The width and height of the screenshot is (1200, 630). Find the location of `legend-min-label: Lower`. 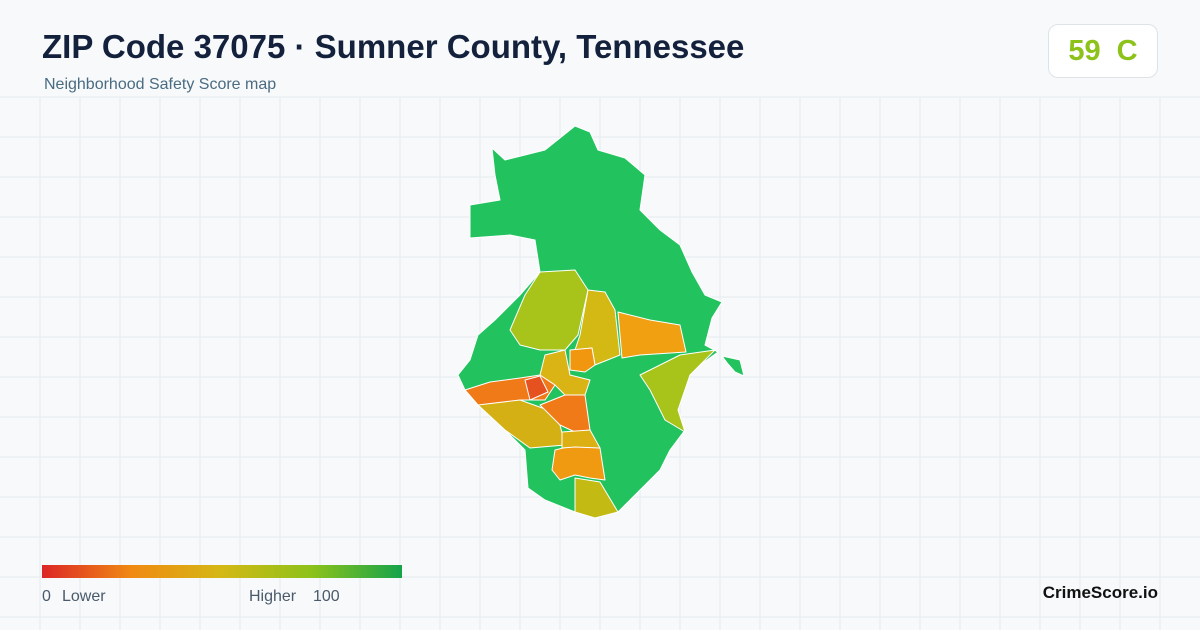

legend-min-label: Lower is located at coordinates (84, 596).